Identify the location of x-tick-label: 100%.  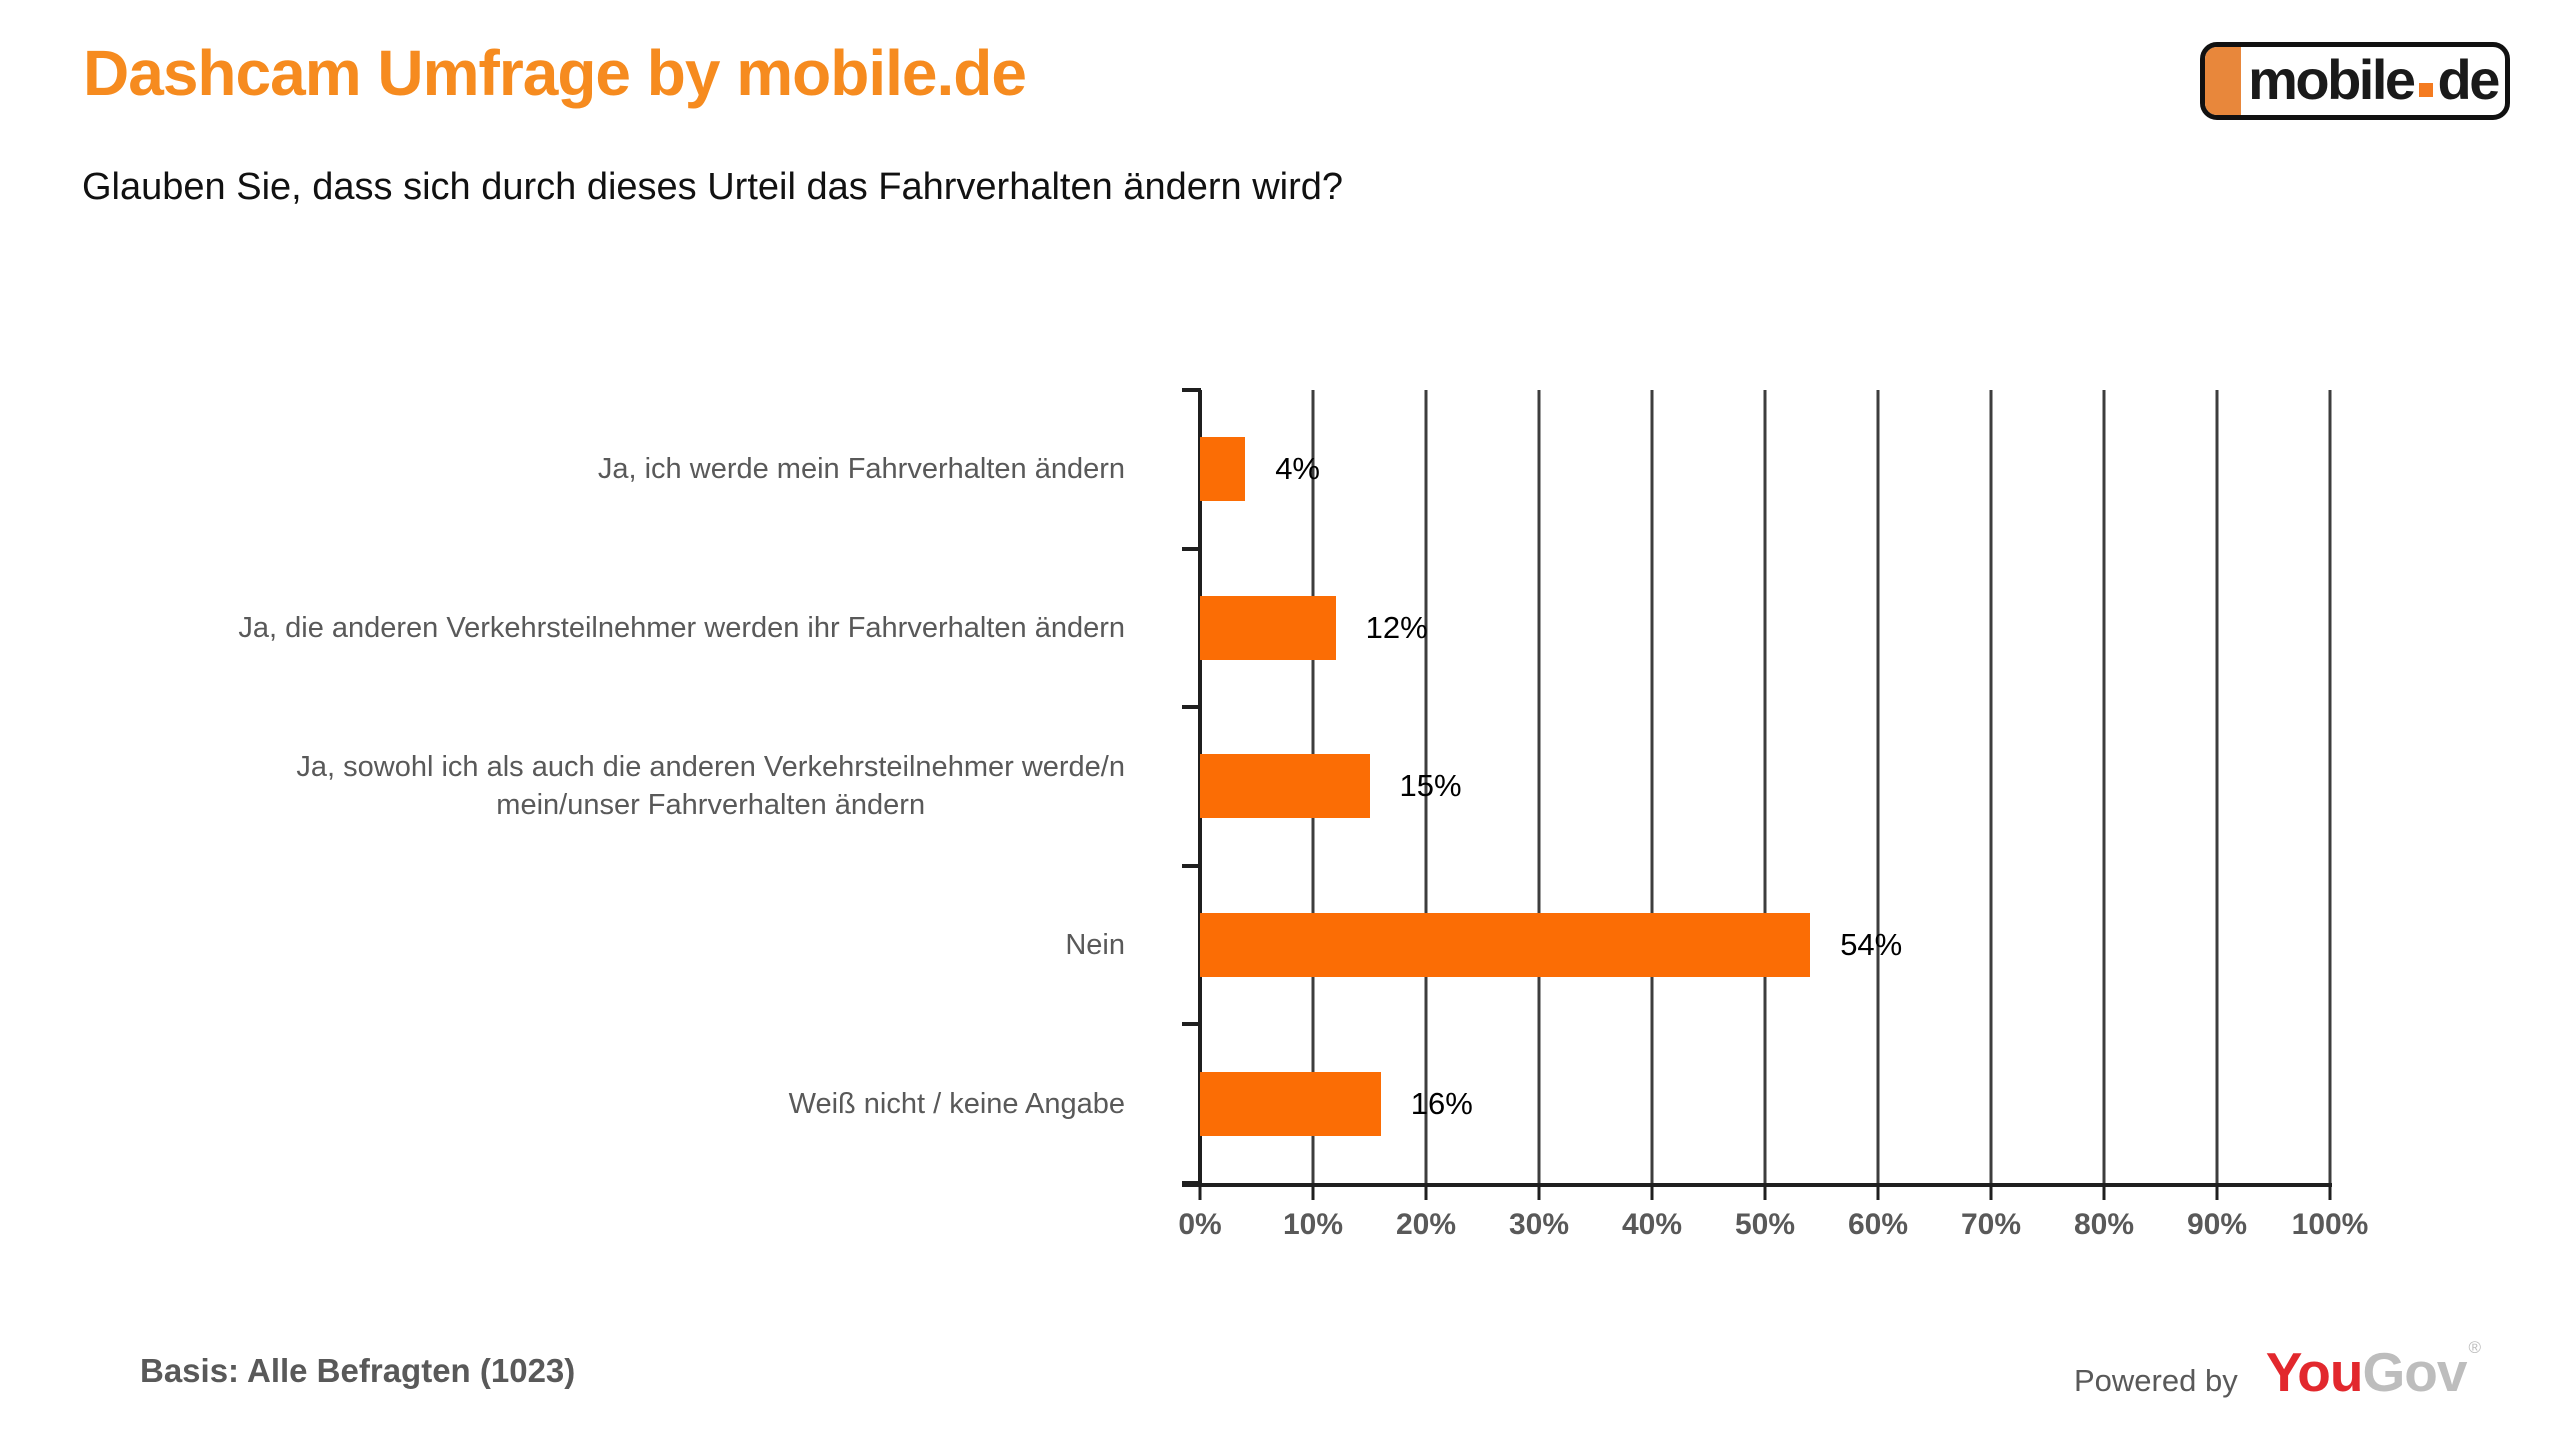
(2330, 1224).